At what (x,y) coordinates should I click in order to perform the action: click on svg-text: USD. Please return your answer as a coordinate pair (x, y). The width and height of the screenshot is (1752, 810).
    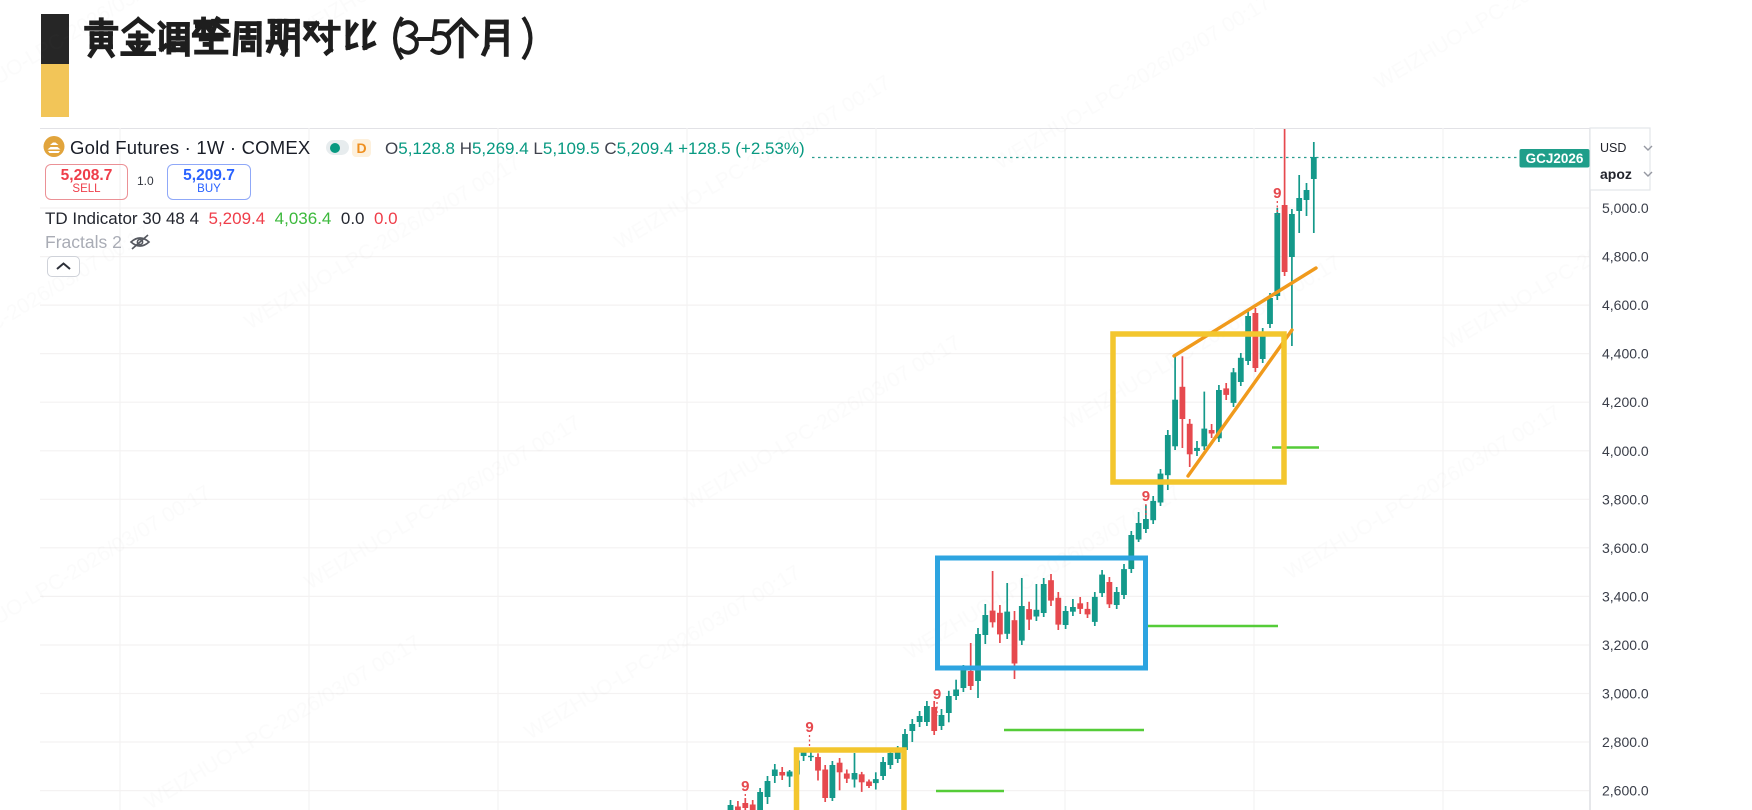
    Looking at the image, I should click on (1613, 148).